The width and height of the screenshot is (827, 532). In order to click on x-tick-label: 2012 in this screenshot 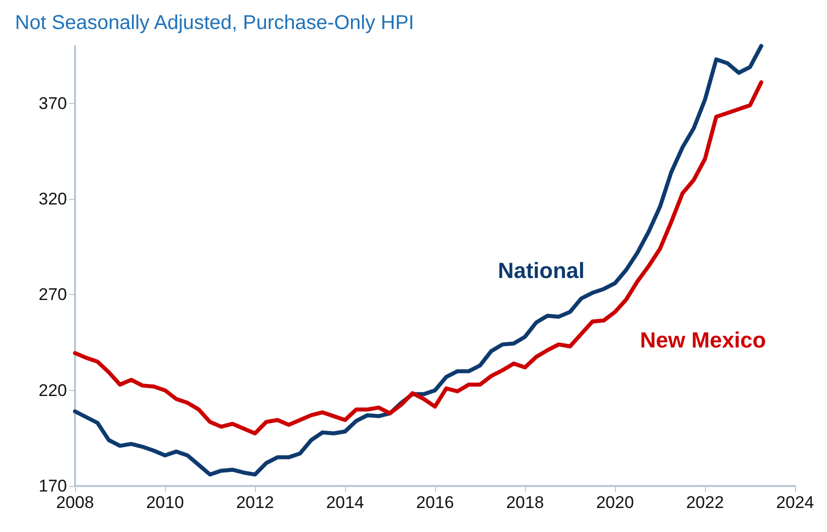, I will do `click(255, 502)`.